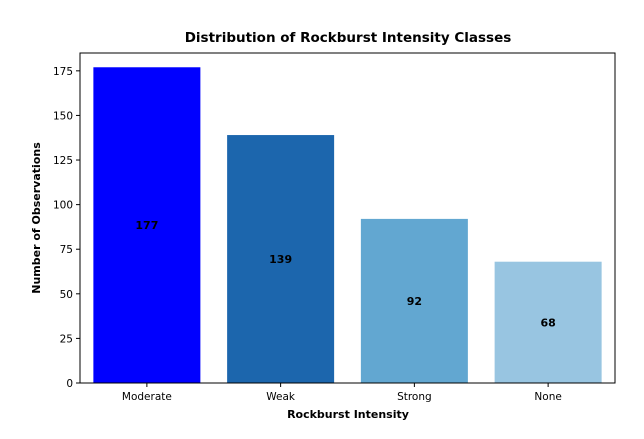  Describe the element at coordinates (66, 339) in the screenshot. I see `y-tick-label: 25` at that location.